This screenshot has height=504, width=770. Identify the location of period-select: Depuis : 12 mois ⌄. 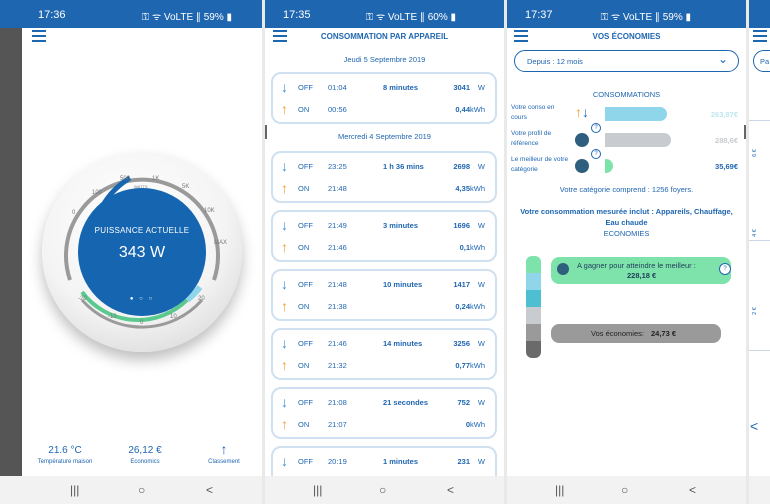
(626, 61).